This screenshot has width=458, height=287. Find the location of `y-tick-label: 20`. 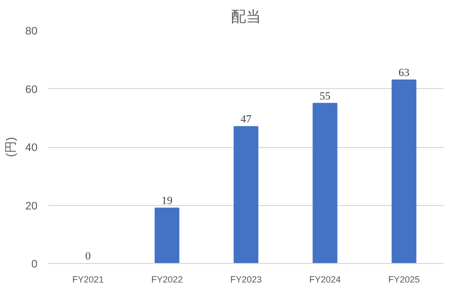

y-tick-label: 20 is located at coordinates (31, 206).